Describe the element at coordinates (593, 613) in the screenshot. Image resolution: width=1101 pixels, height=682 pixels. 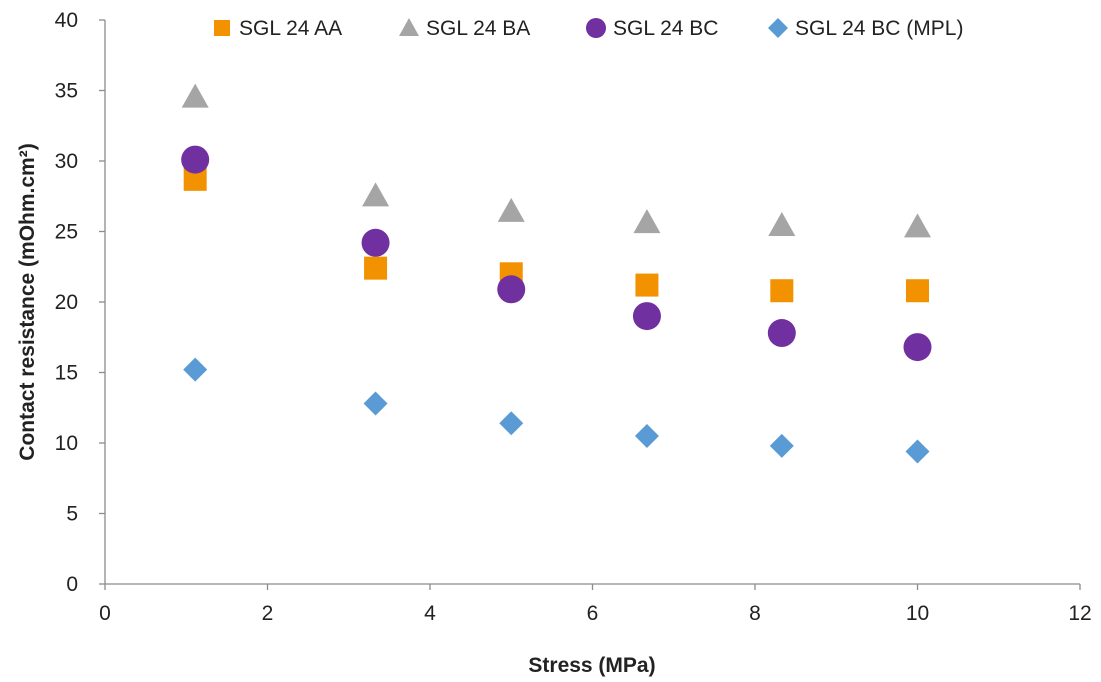
I see `x-tick-label: 6` at that location.